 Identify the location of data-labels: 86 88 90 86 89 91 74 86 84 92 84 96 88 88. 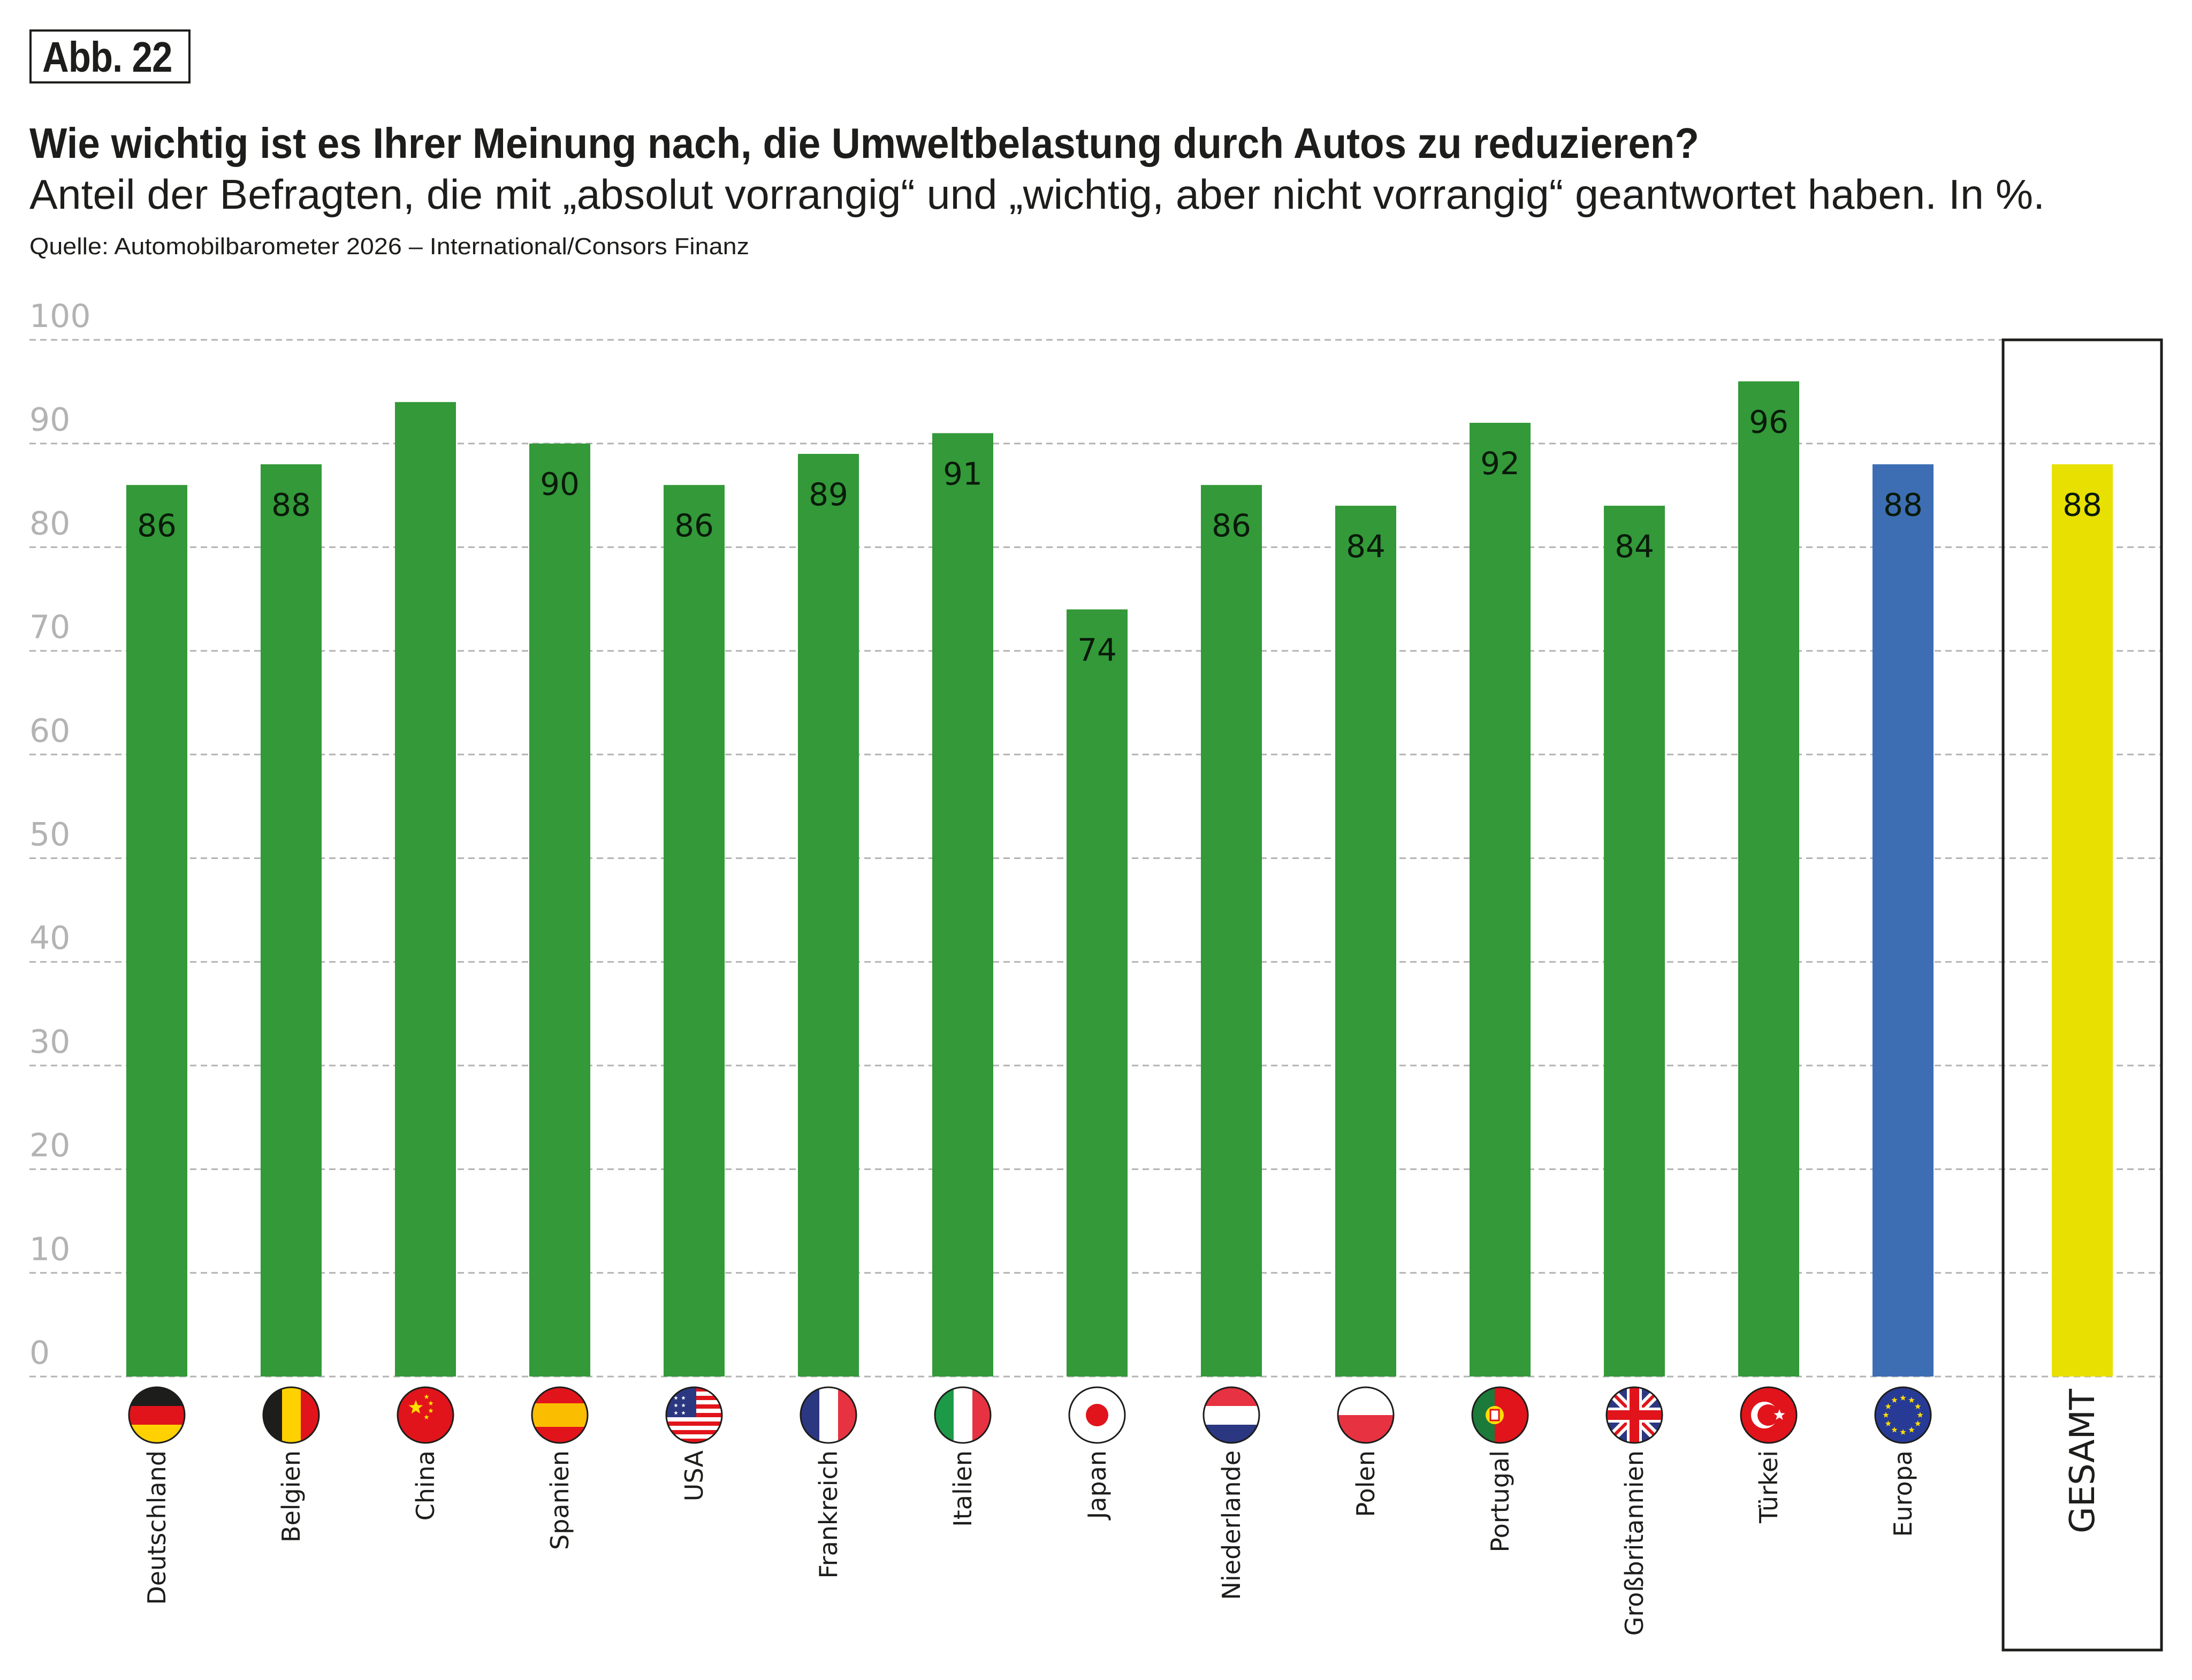
(1119, 536).